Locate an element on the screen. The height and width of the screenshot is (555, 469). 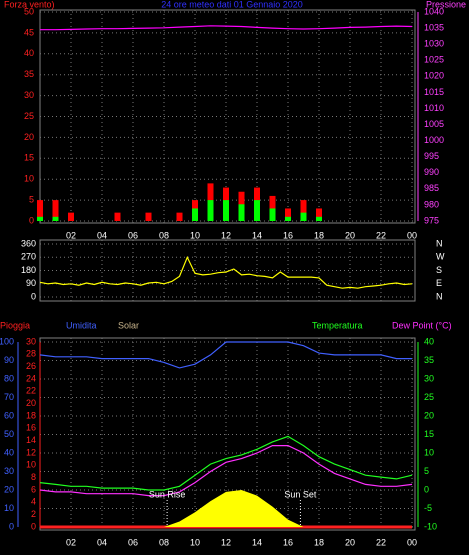
y-tick-label: 16 is located at coordinates (31, 428).